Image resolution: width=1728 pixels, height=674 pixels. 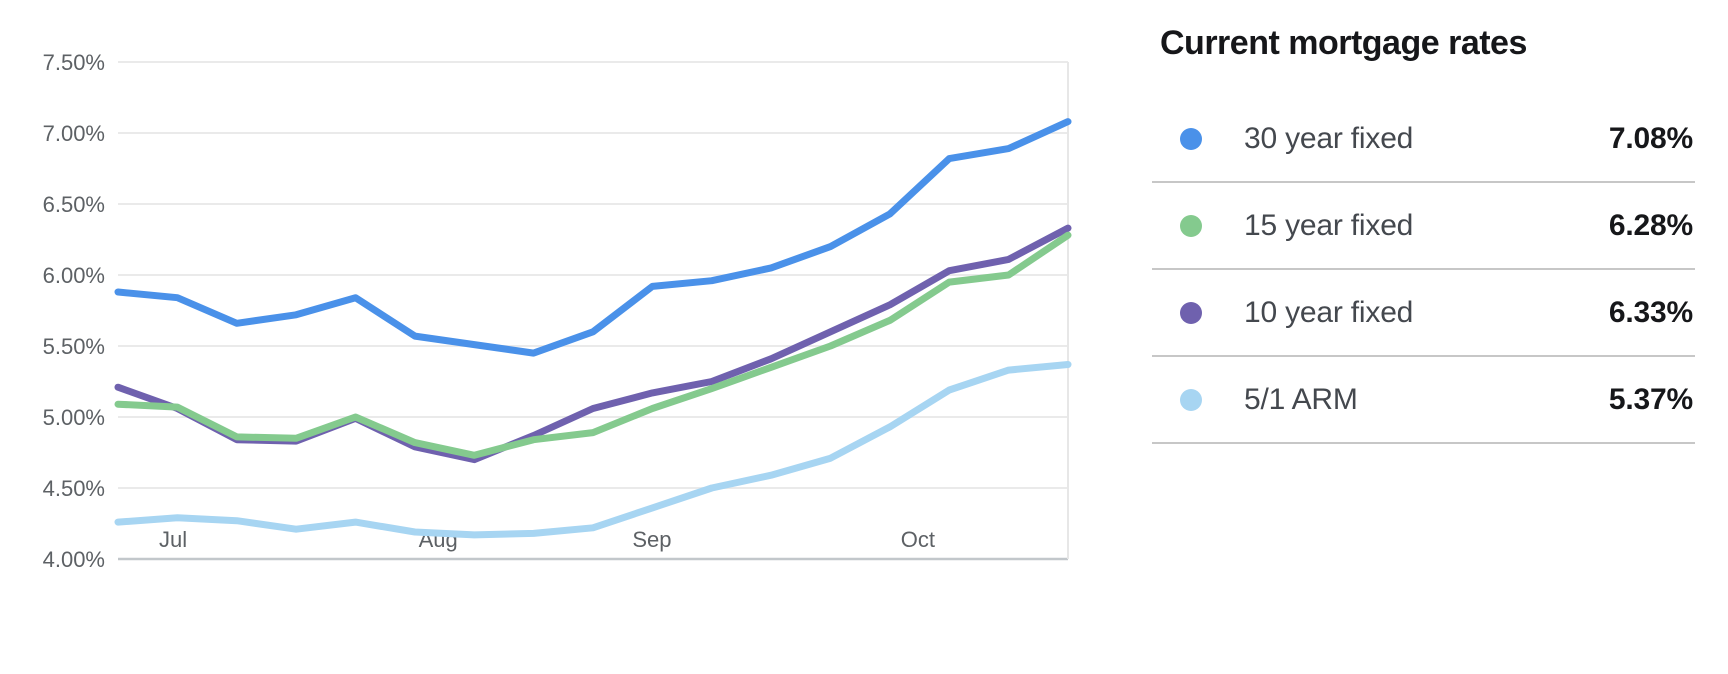 I want to click on y-tick-label: 6.50%, so click(x=74, y=204).